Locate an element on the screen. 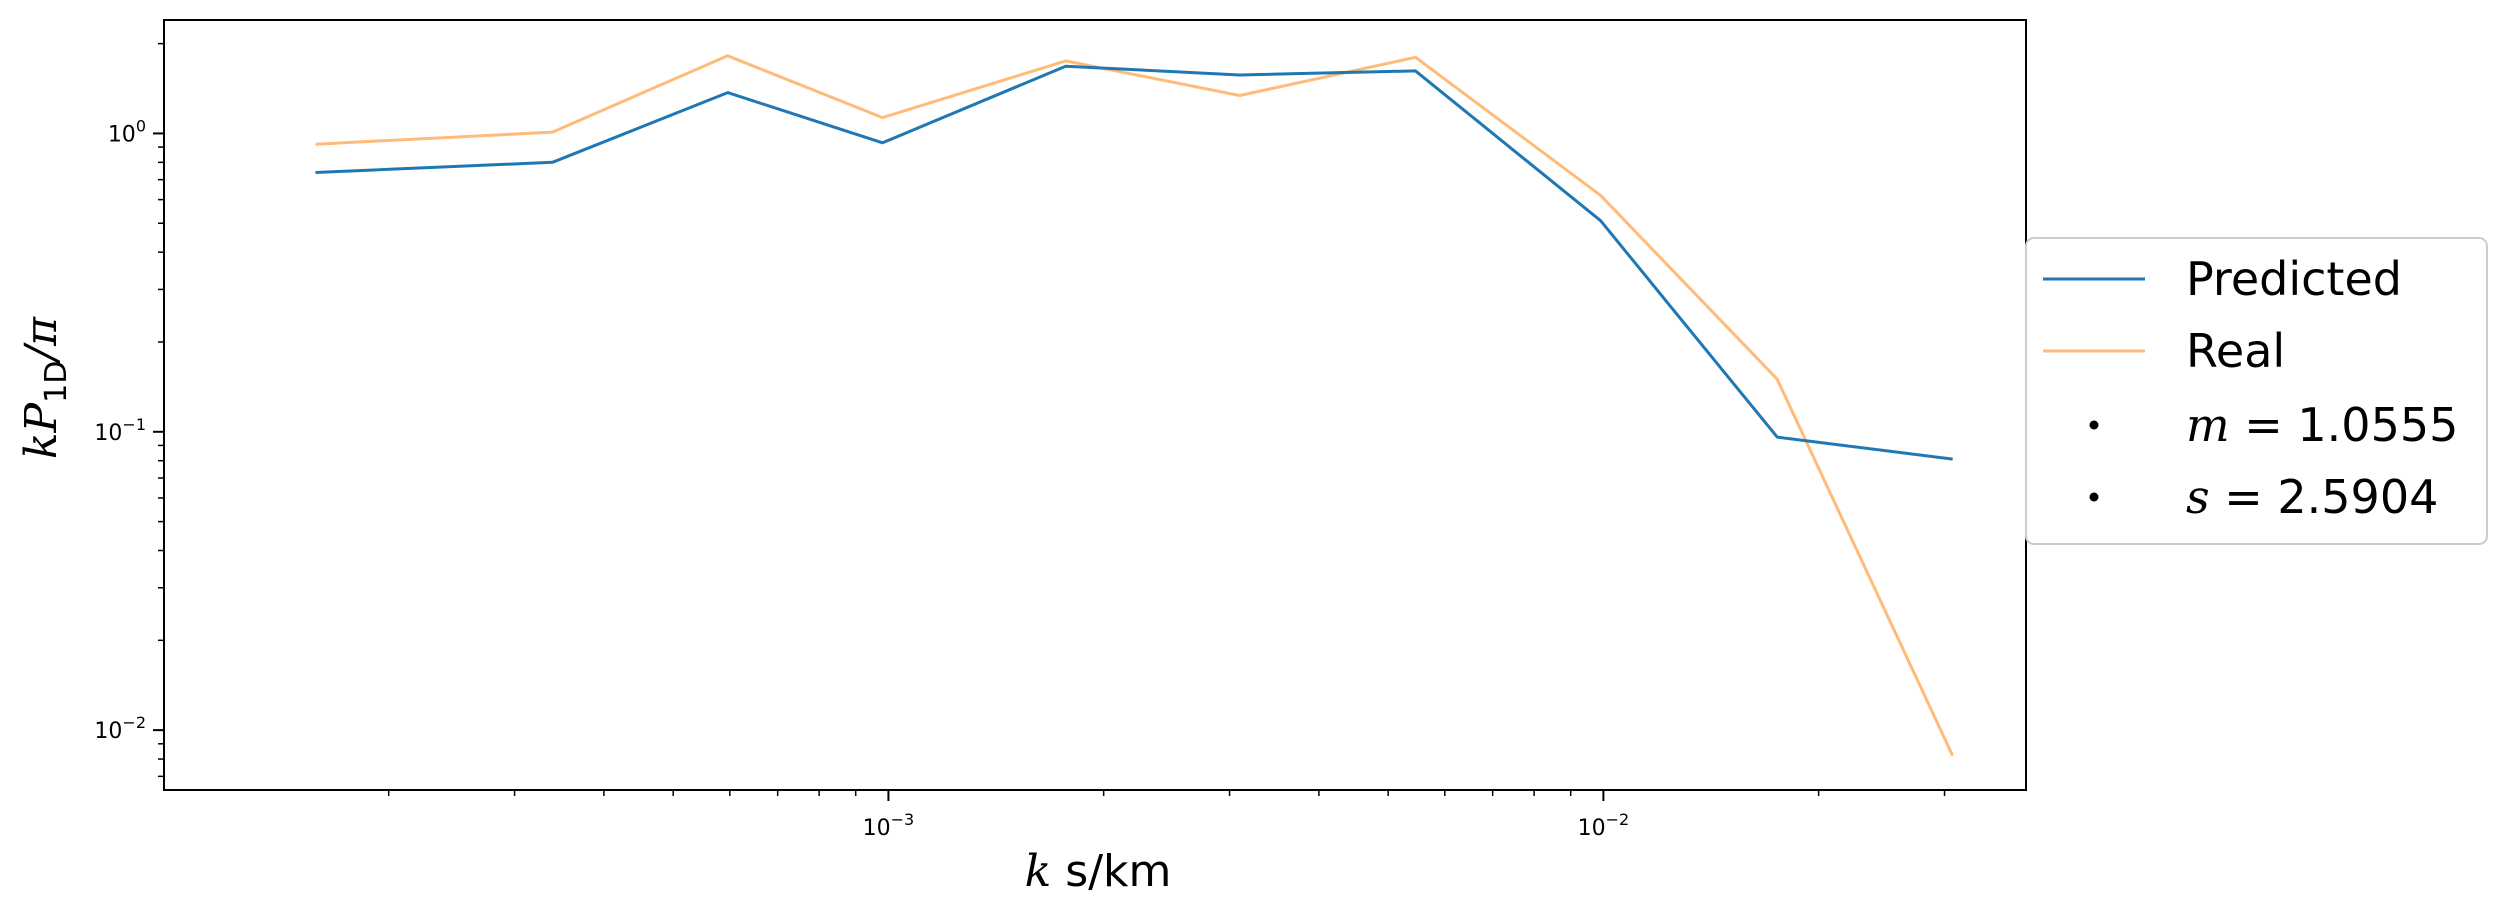 The height and width of the screenshot is (918, 2503). x-axis-label: k s/km is located at coordinates (1098, 871).